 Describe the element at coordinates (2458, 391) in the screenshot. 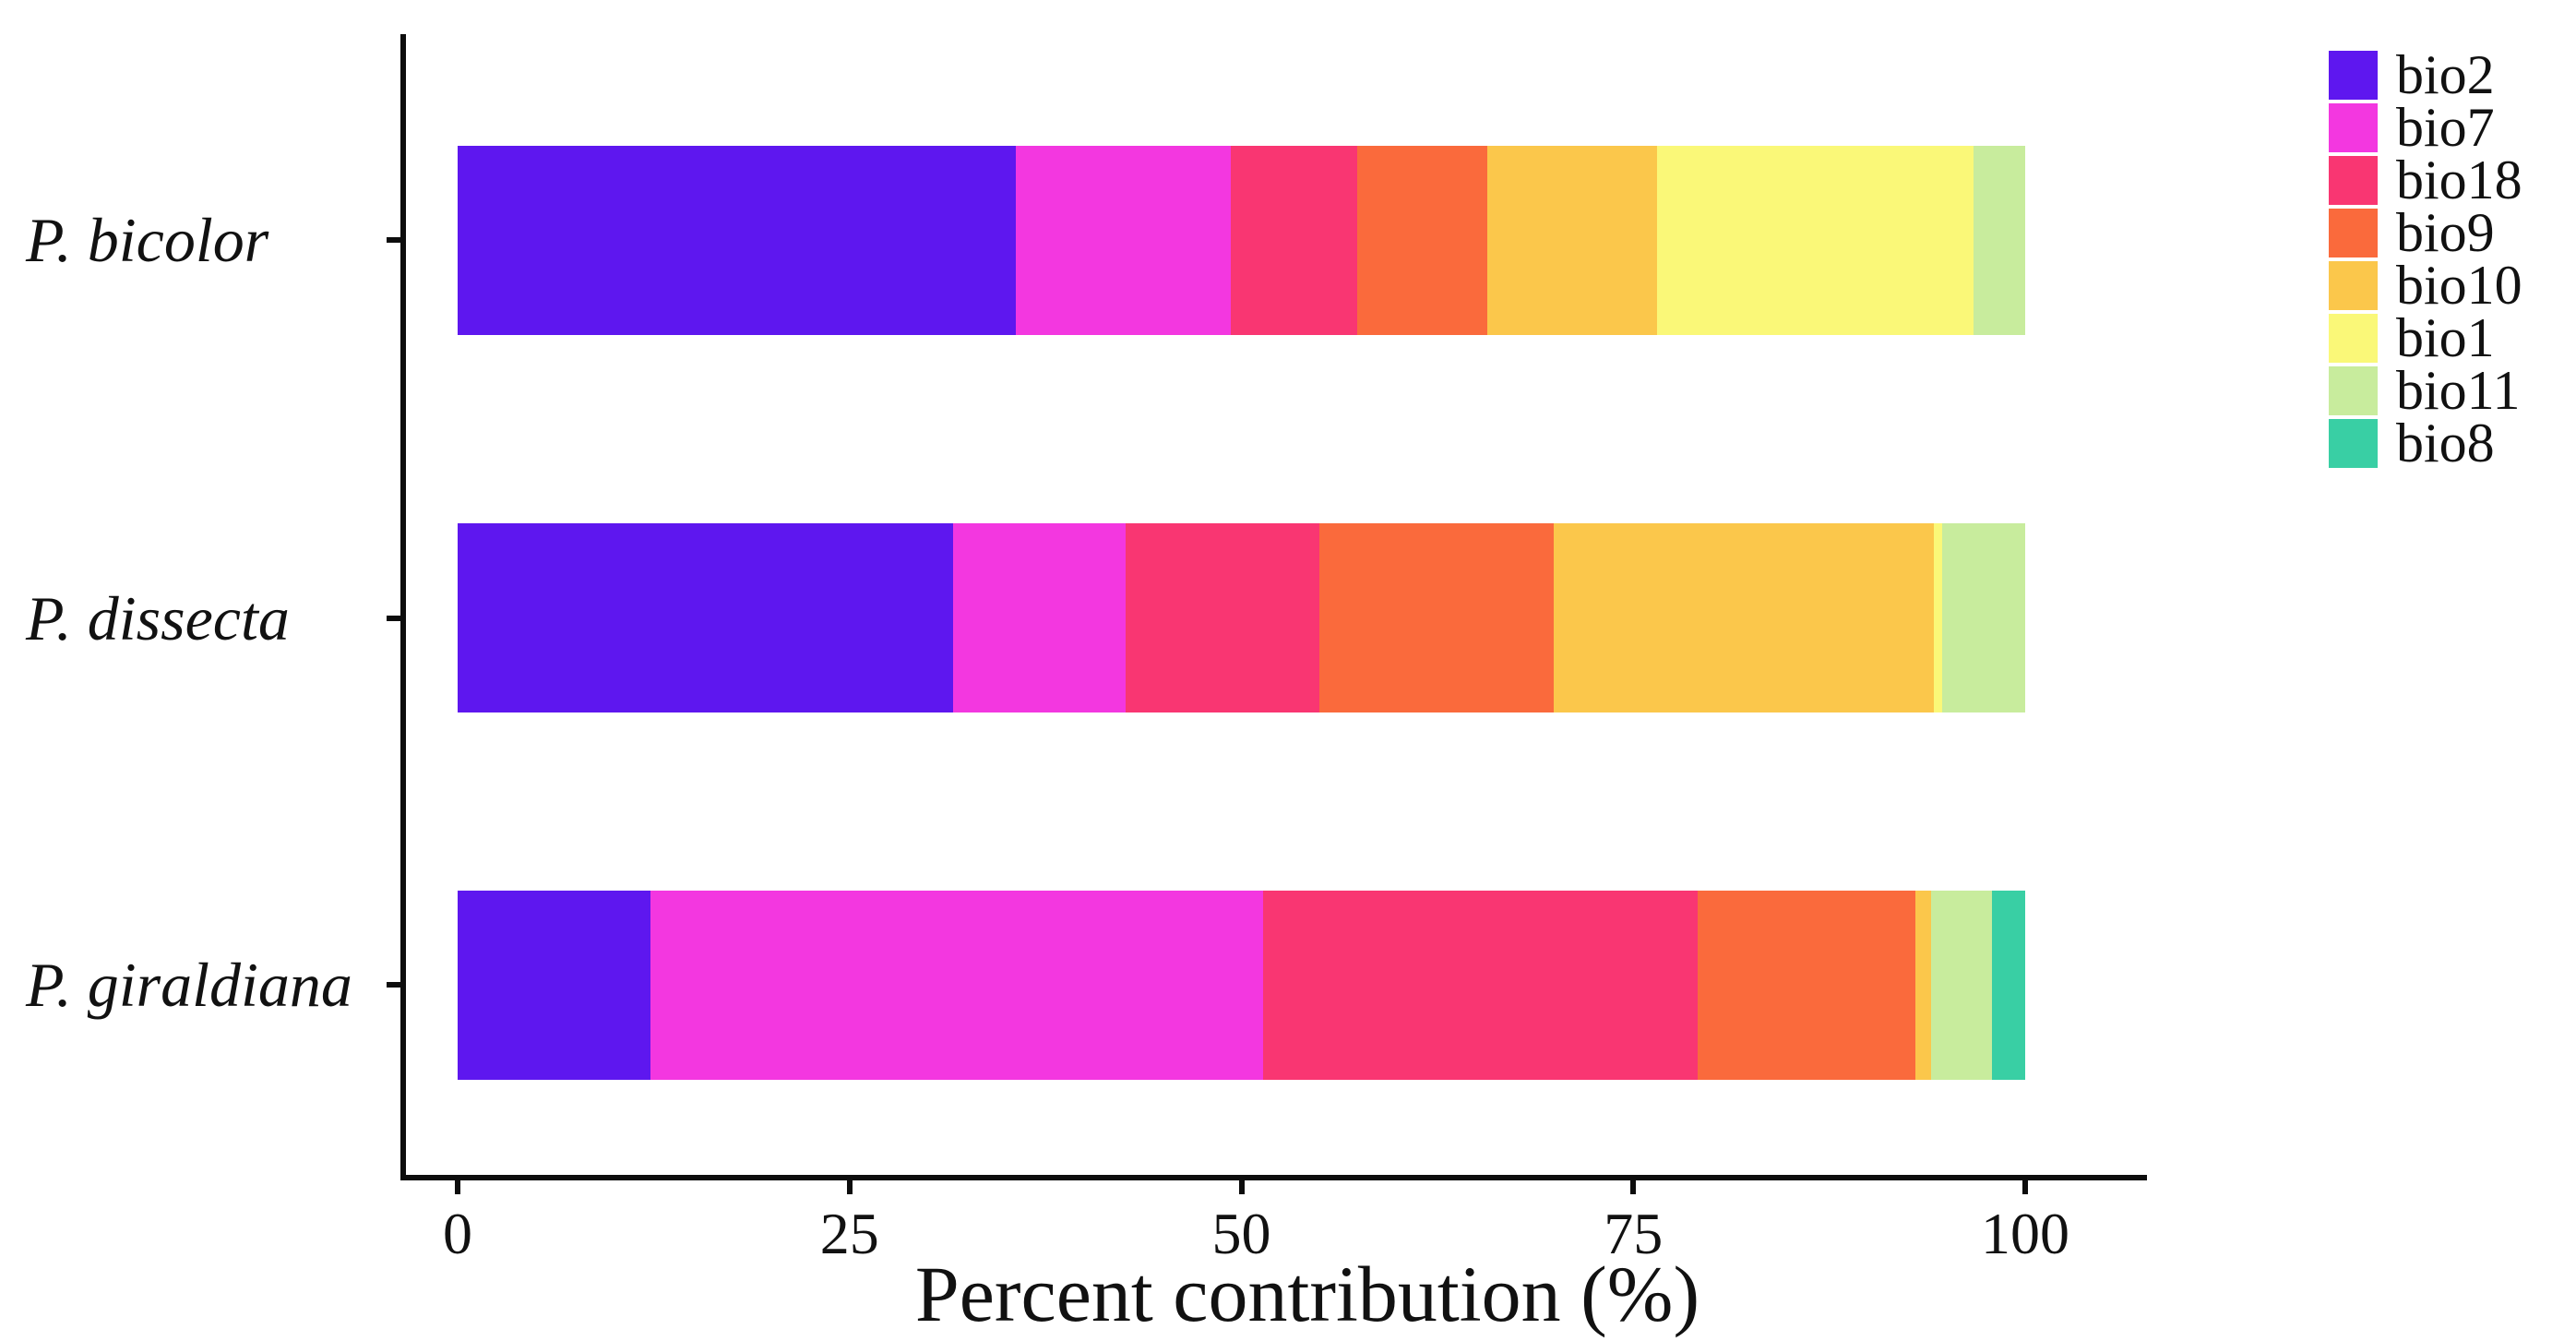

I see `legend-label: bio11` at that location.